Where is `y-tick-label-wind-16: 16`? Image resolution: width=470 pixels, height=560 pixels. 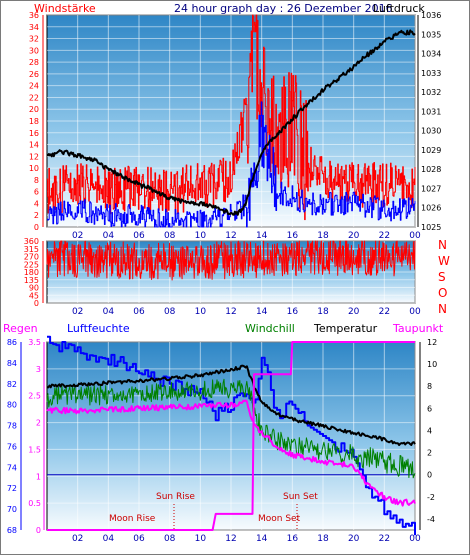
y-tick-label-wind-16: 16 is located at coordinates (34, 133).